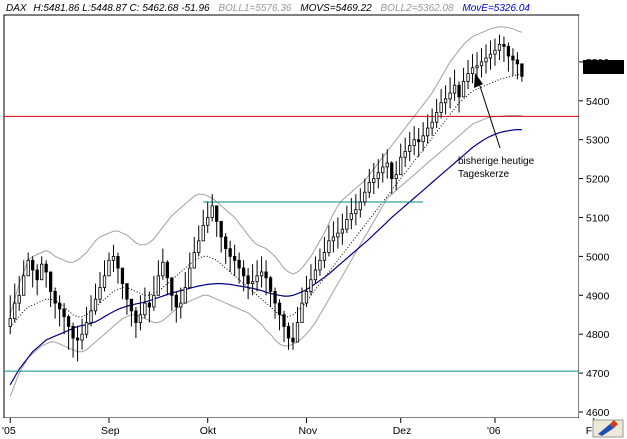 This screenshot has width=627, height=439. I want to click on x-tick-label: Sep, so click(110, 431).